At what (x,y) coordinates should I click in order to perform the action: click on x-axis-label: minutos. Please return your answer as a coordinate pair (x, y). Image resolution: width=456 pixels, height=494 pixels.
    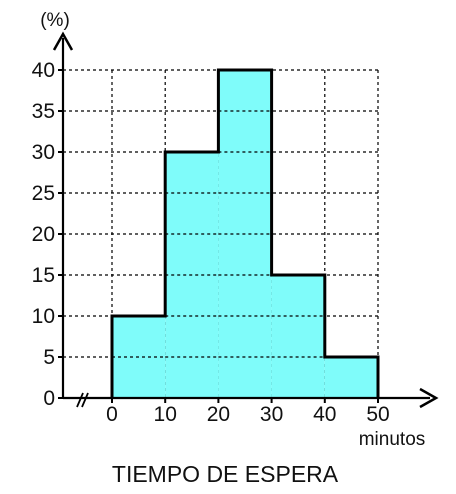
    Looking at the image, I should click on (392, 439).